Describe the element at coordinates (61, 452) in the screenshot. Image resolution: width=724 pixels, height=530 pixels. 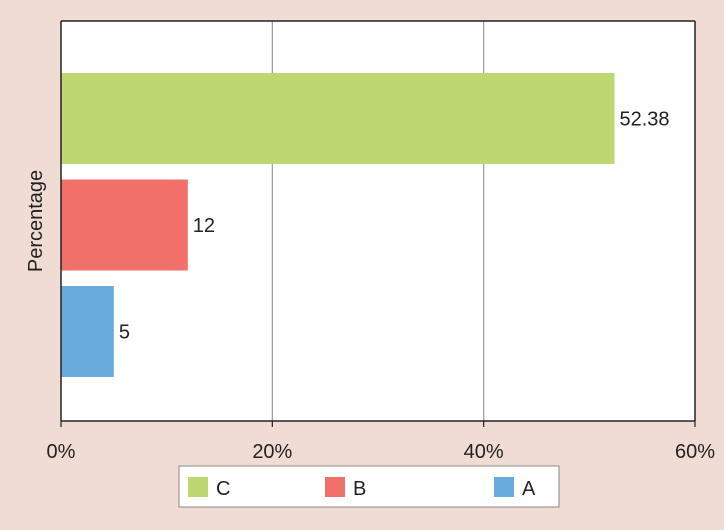
I see `x-tick-label: 0%` at that location.